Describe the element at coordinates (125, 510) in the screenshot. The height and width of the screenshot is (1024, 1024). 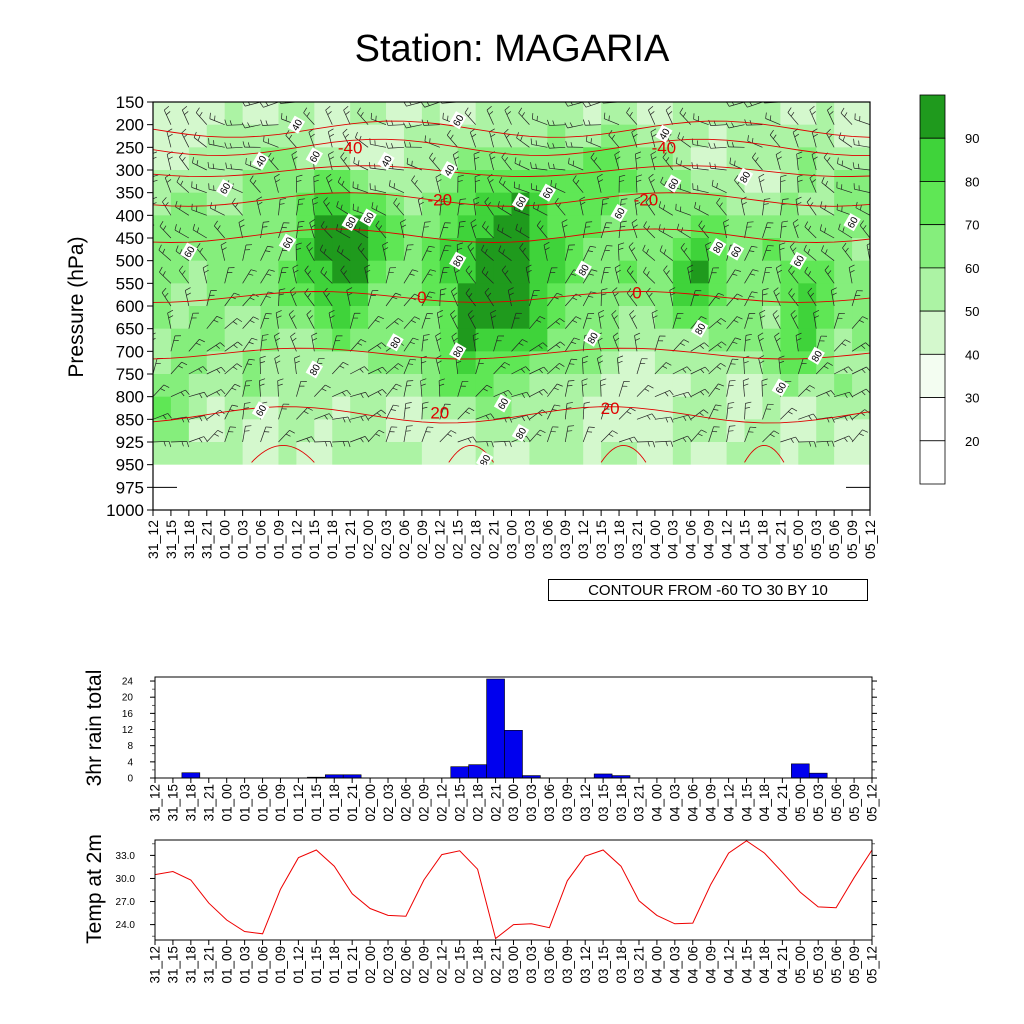
I see `pressure-tick-label: 1000` at that location.